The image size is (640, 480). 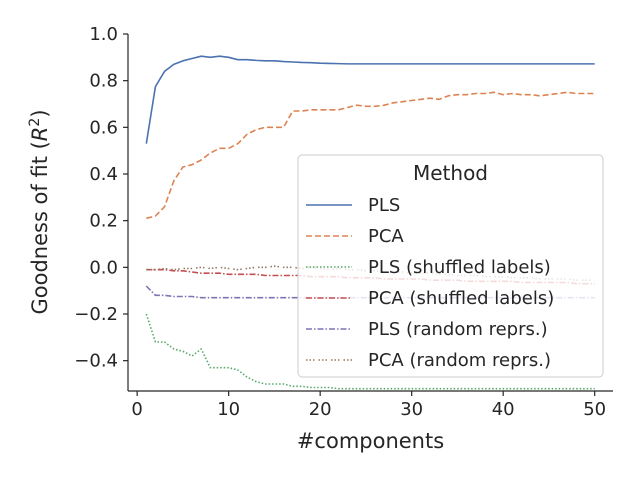 What do you see at coordinates (458, 329) in the screenshot?
I see `legend-label-4: PLS (random reprs.)` at bounding box center [458, 329].